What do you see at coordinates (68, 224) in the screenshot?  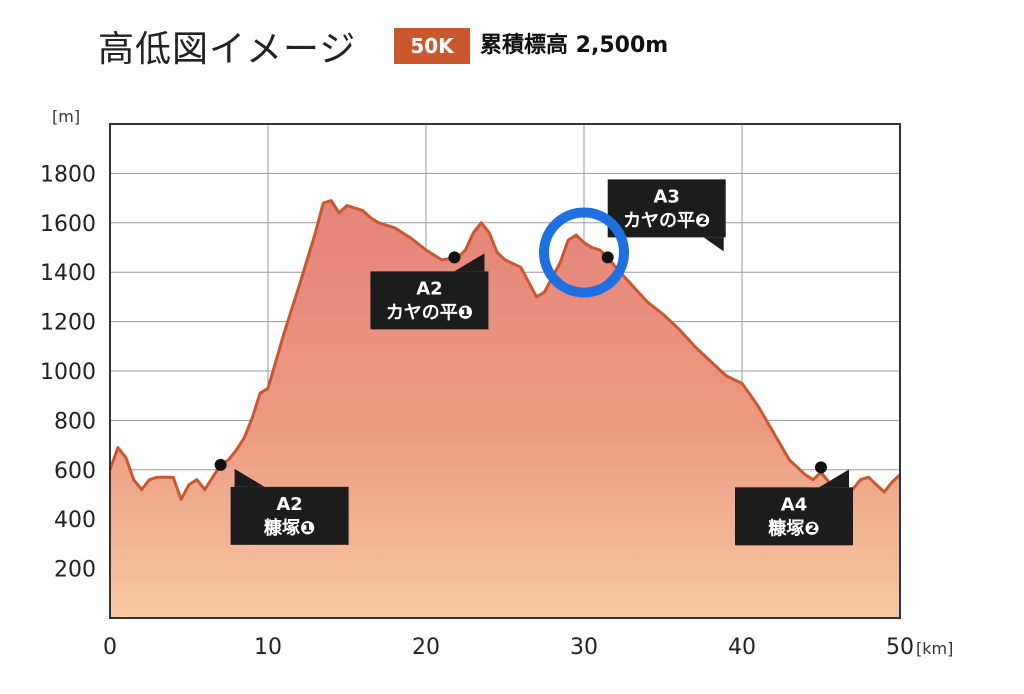 I see `y-tick-label: 1600` at bounding box center [68, 224].